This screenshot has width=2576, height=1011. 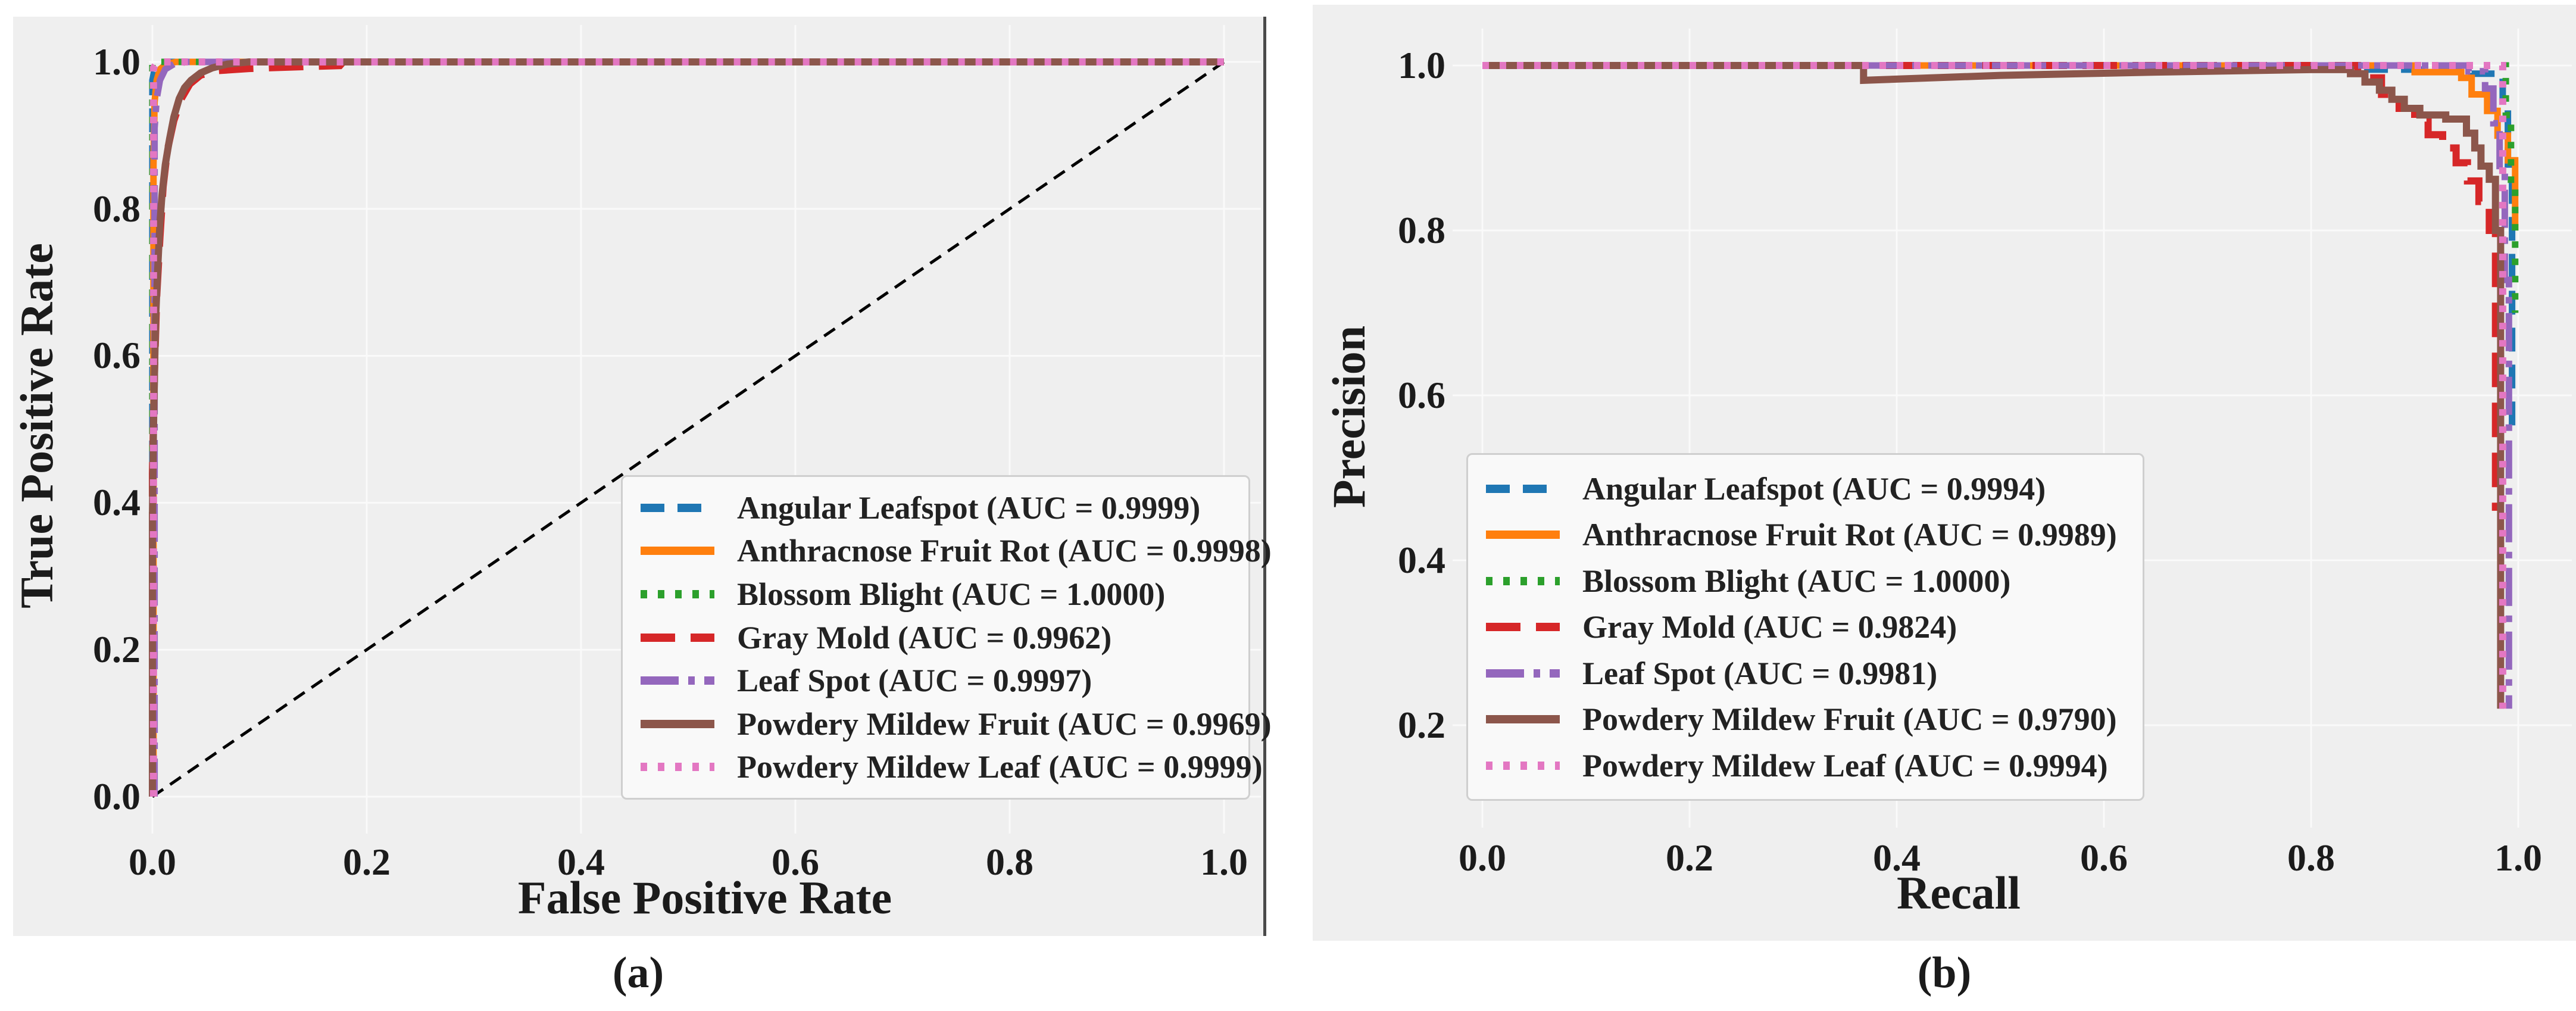 I want to click on pr-y-axis-title: Precision, so click(x=1349, y=416).